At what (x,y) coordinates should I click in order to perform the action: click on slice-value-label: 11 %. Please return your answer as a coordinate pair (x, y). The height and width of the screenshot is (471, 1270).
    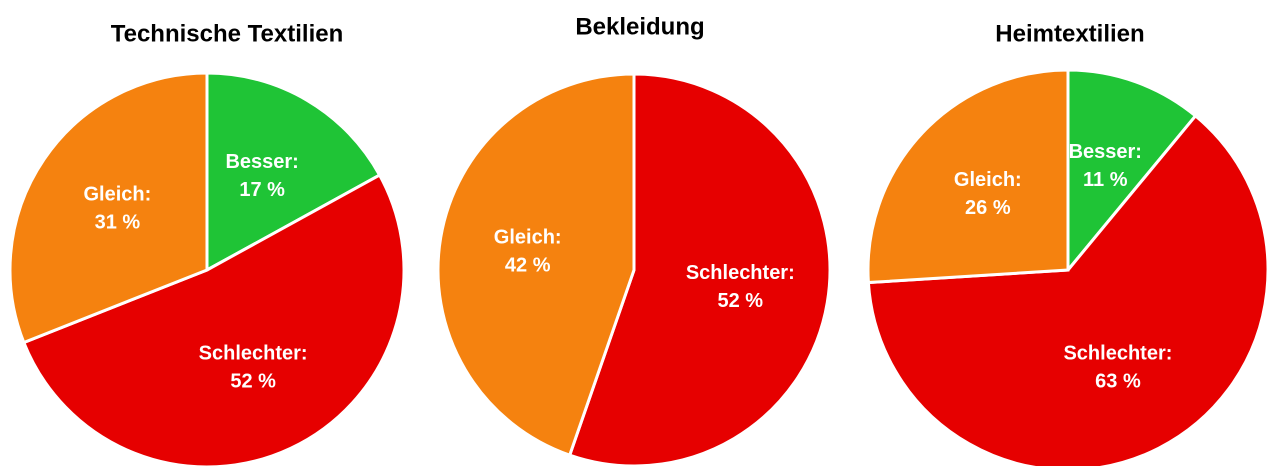
    Looking at the image, I should click on (1105, 180).